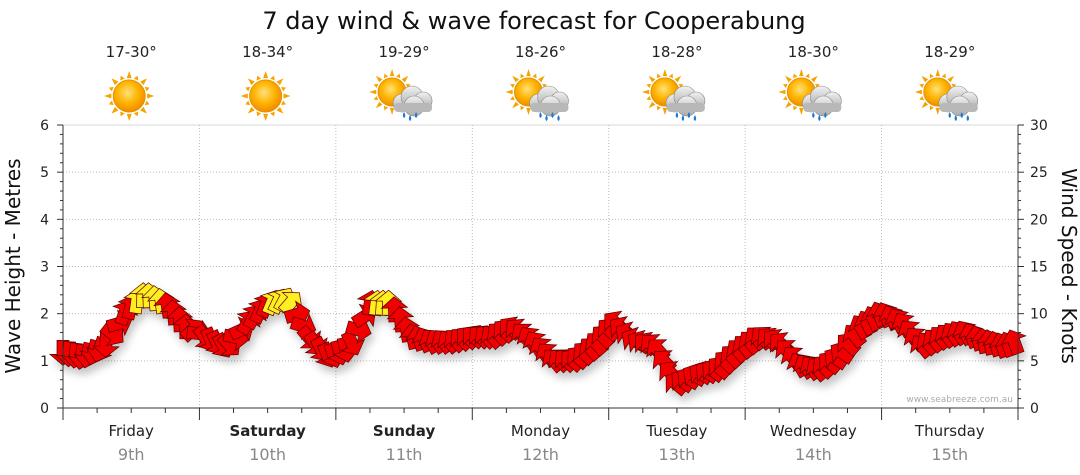 The image size is (1080, 475). Describe the element at coordinates (813, 454) in the screenshot. I see `day-date-label: 14th` at that location.